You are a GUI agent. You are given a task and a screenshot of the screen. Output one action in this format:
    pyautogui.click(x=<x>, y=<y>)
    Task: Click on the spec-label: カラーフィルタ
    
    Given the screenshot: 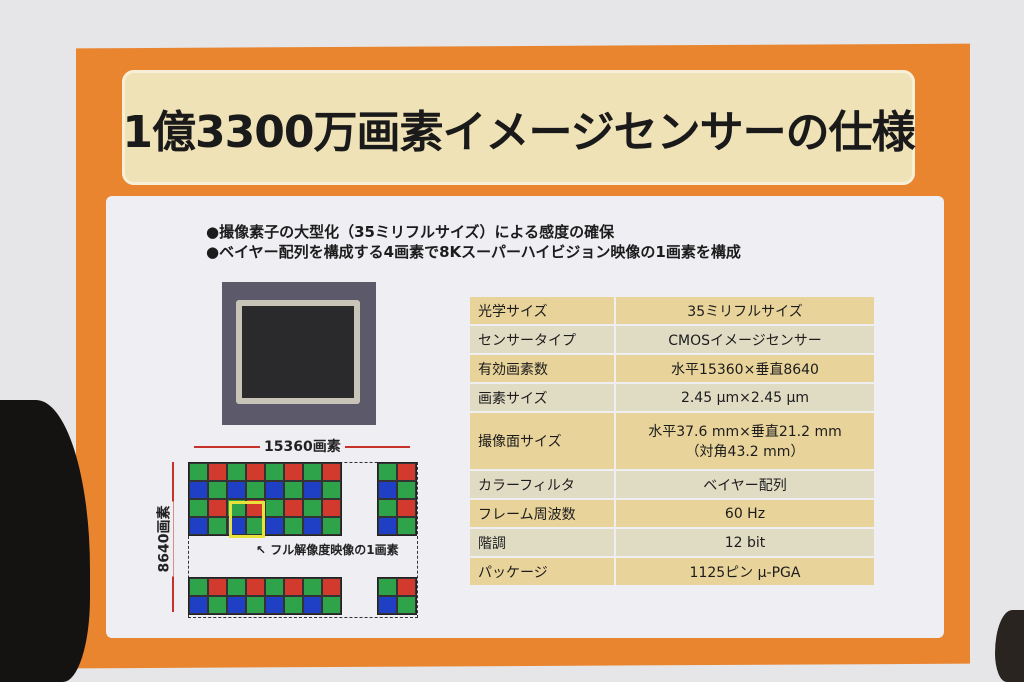 What is the action you would take?
    pyautogui.click(x=542, y=484)
    